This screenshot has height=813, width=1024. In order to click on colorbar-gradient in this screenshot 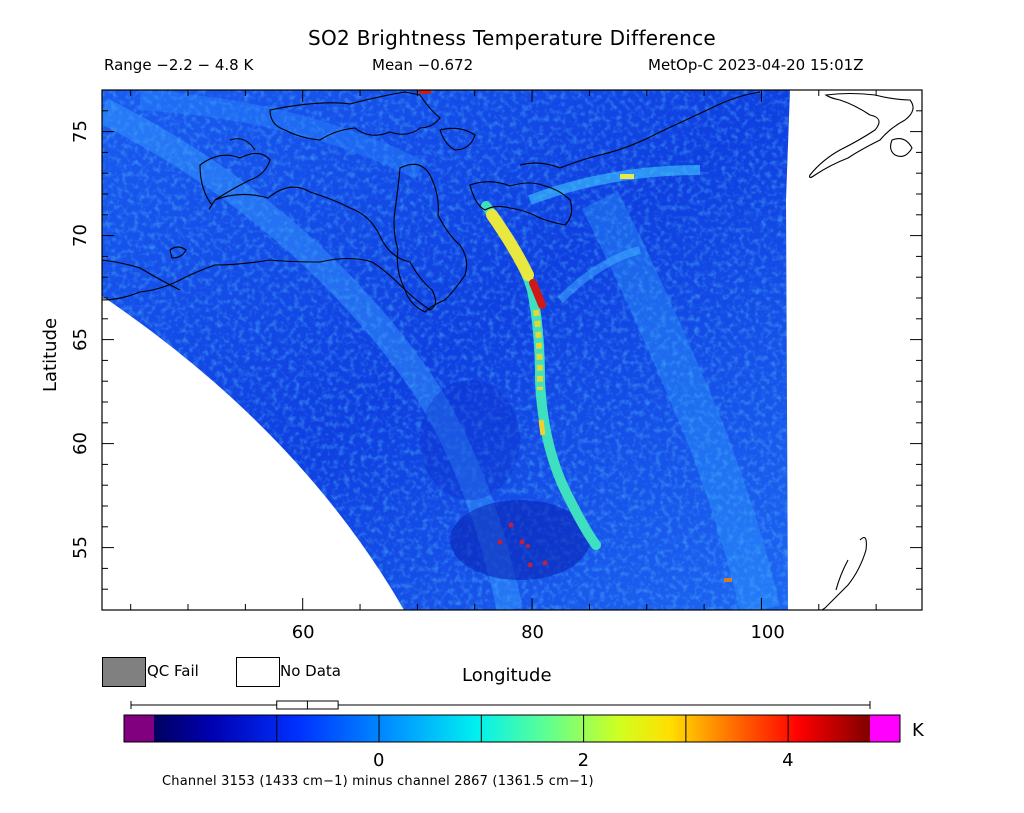, I will do `click(512, 728)`.